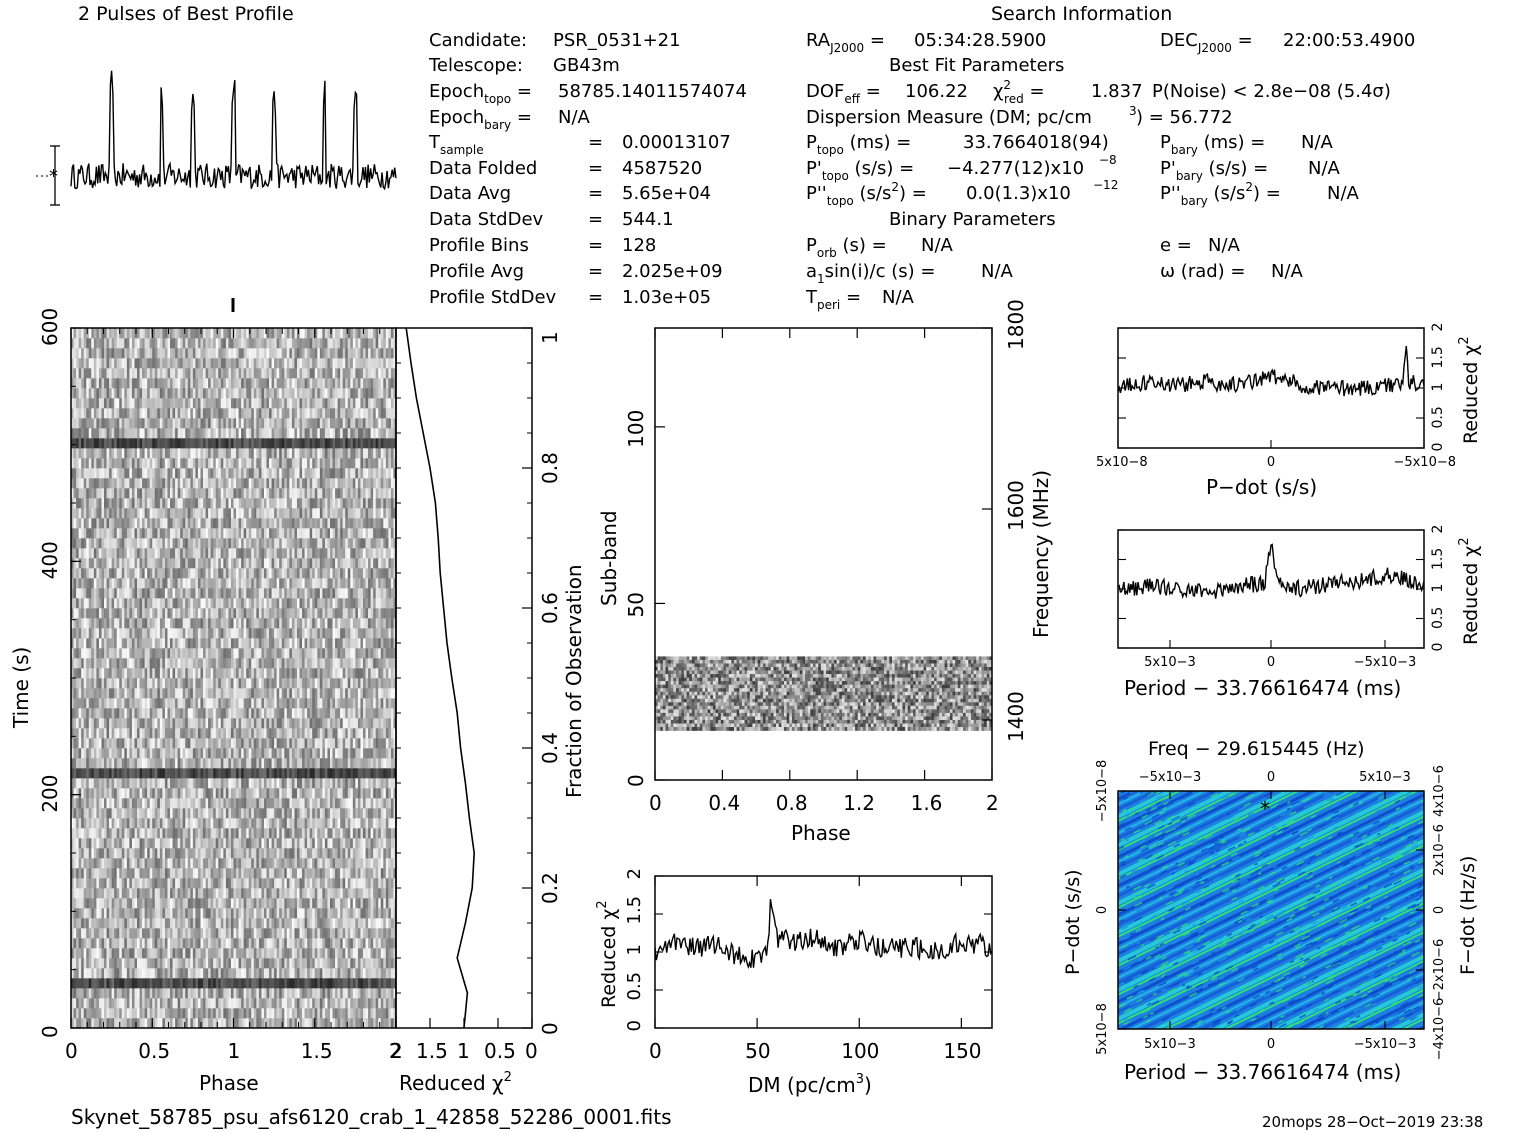 The image size is (1517, 1133). What do you see at coordinates (493, 297) in the screenshot?
I see `profile-stddev-label: Profile StdDev` at bounding box center [493, 297].